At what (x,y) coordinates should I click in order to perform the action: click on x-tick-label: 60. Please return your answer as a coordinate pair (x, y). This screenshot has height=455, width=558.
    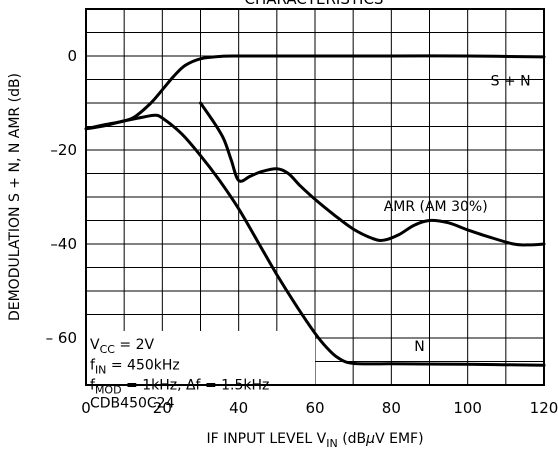
    Looking at the image, I should click on (314, 408).